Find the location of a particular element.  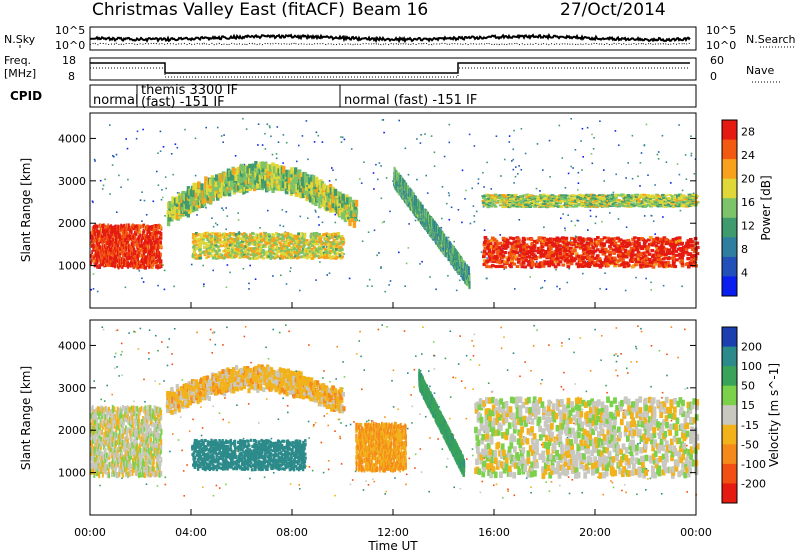

n-search-label: N.Search is located at coordinates (771, 39).